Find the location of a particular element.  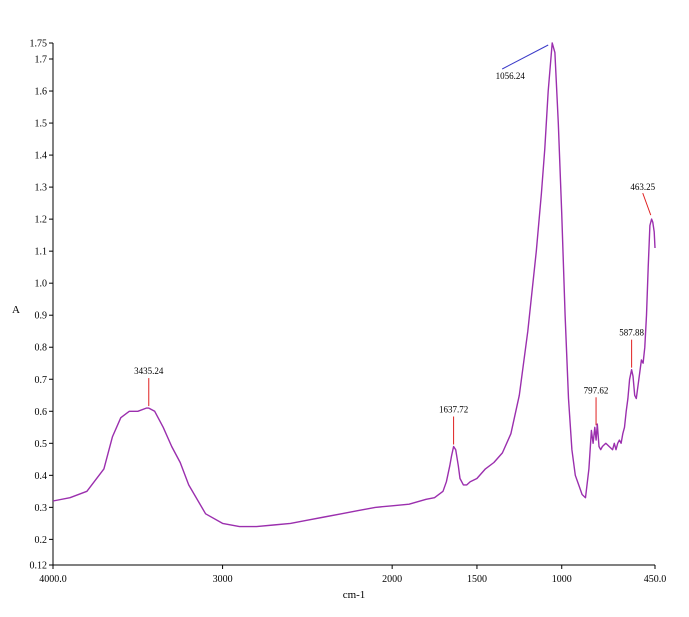

y-tick-label: 1.2 is located at coordinates (41, 220).